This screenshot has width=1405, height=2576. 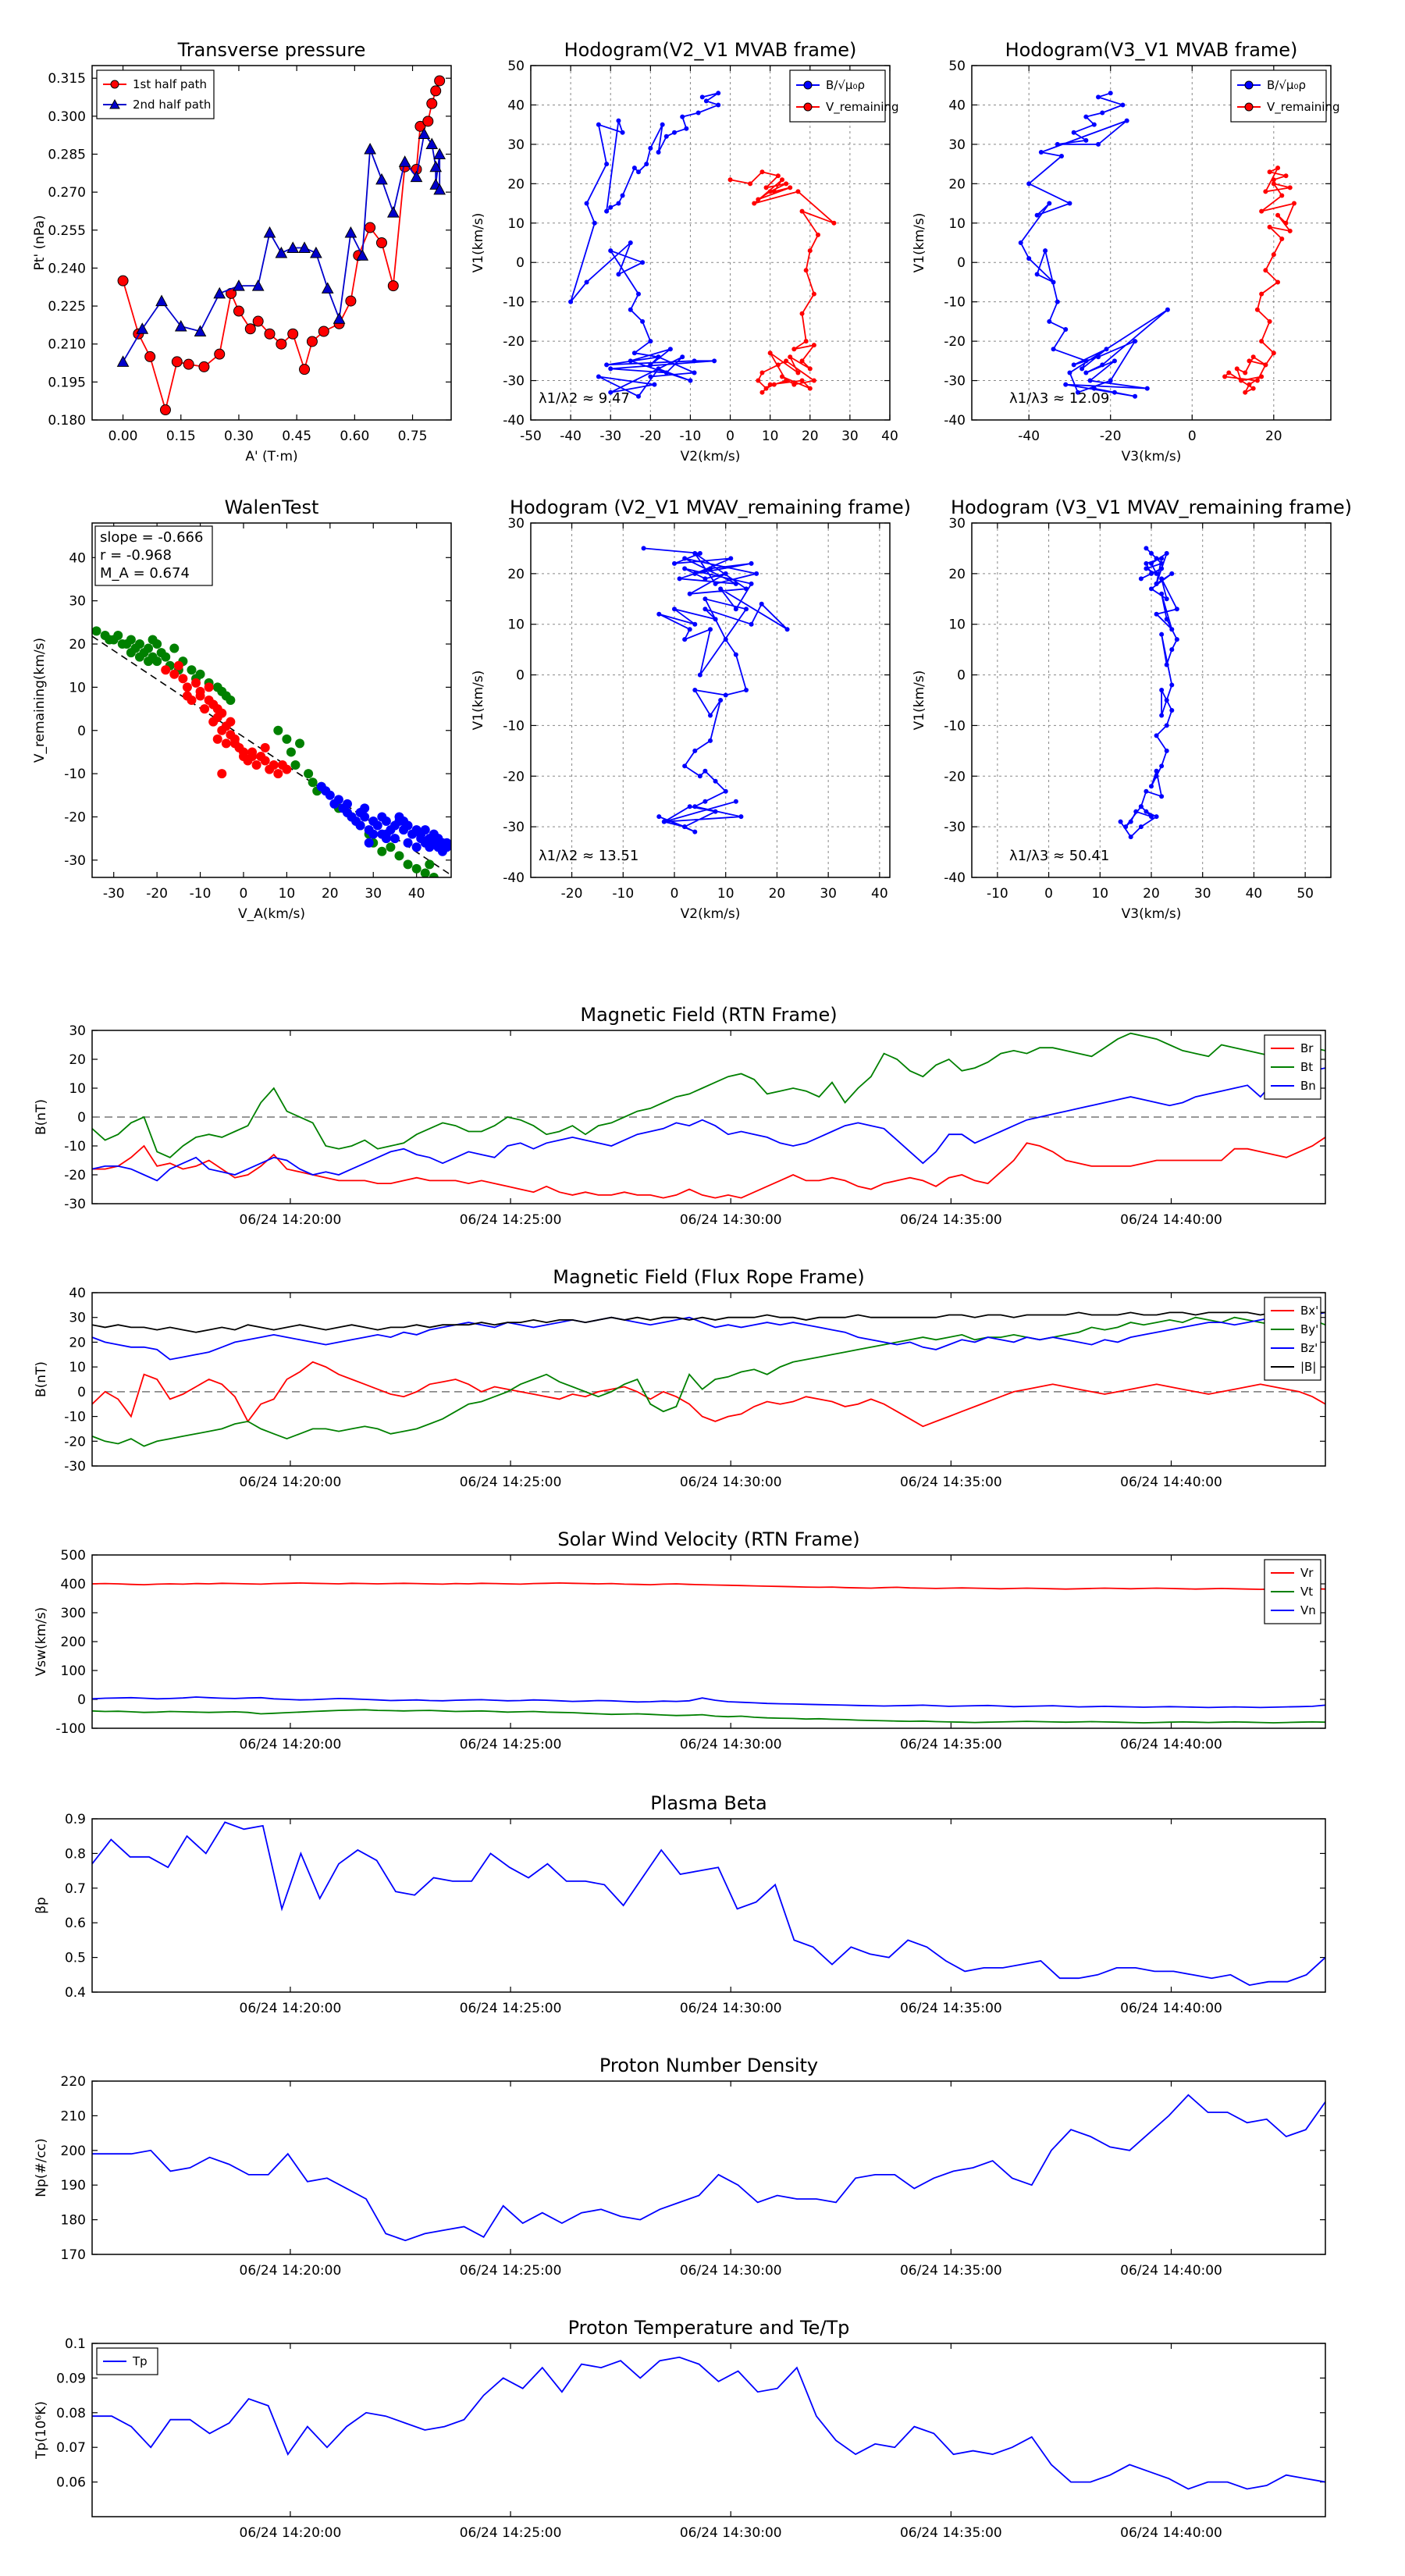 What do you see at coordinates (731, 1220) in the screenshot?
I see `x-tick-label: 06/24 14:30:00` at bounding box center [731, 1220].